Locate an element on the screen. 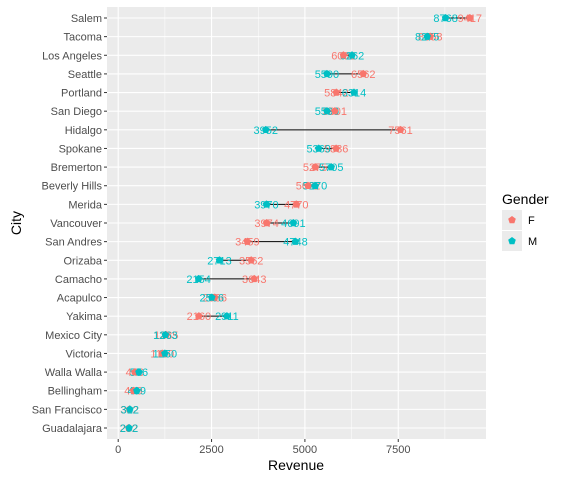 The image size is (576, 480). point-f-san-diego is located at coordinates (335, 111).